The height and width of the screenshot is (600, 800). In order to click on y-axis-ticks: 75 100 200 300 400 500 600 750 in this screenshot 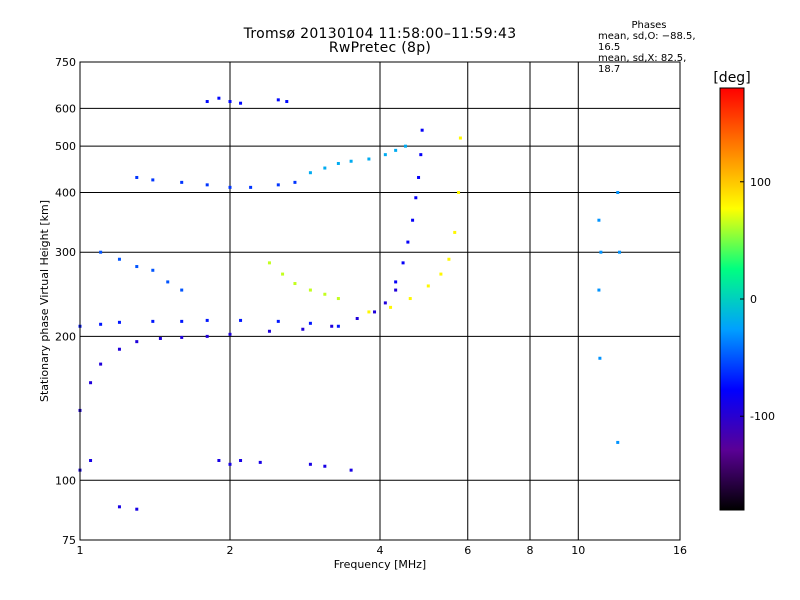, I will do `click(65, 301)`.